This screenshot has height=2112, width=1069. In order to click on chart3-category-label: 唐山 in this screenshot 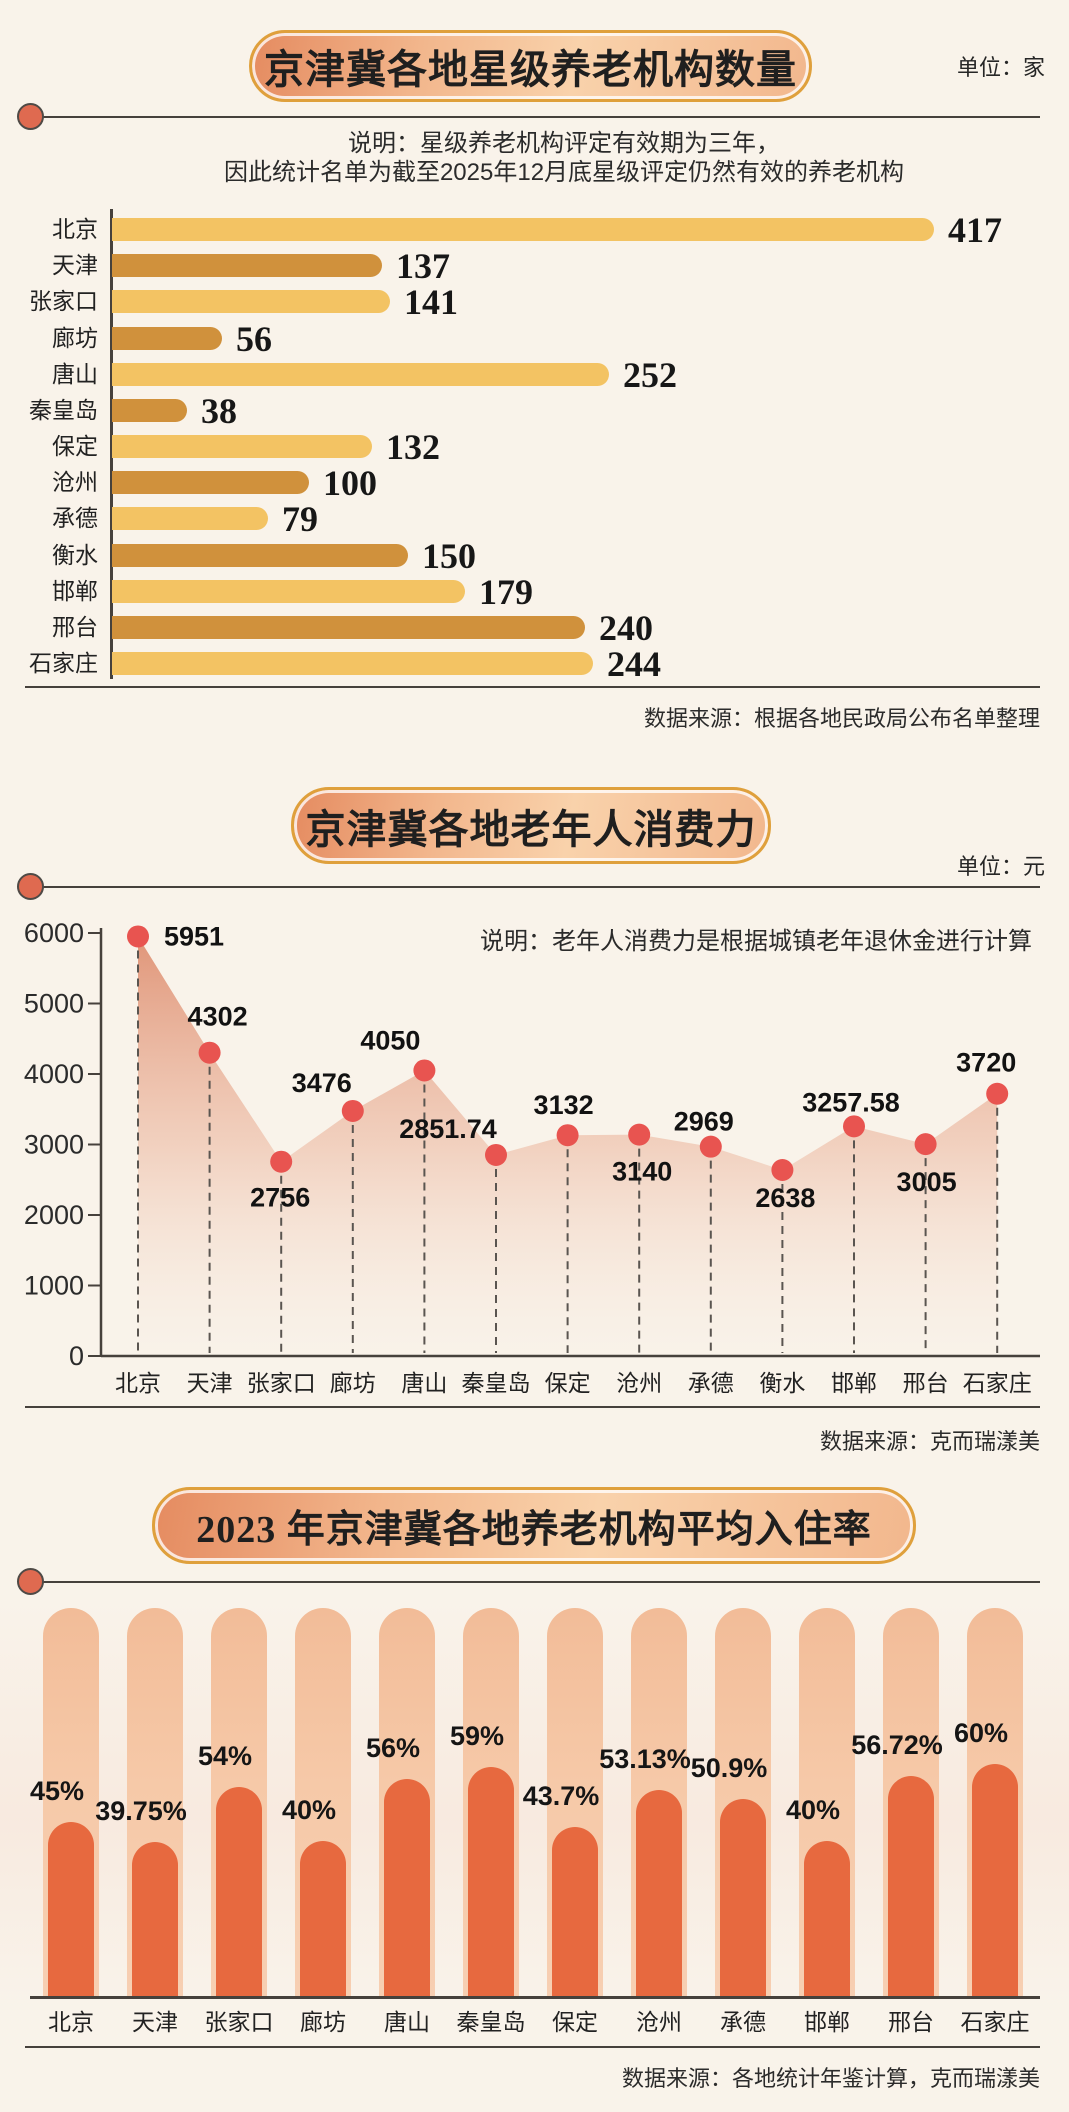, I will do `click(407, 2022)`.